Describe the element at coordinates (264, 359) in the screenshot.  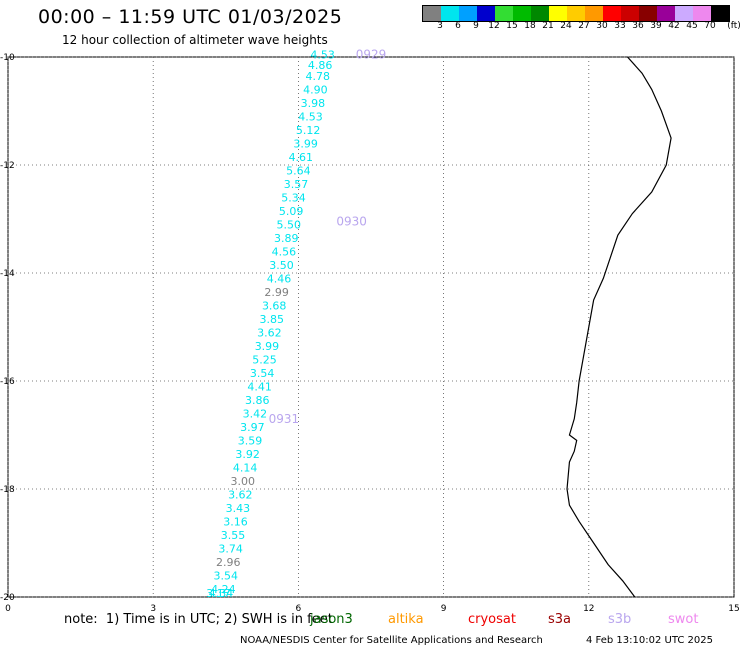
I see `swh-value: 5.25` at that location.